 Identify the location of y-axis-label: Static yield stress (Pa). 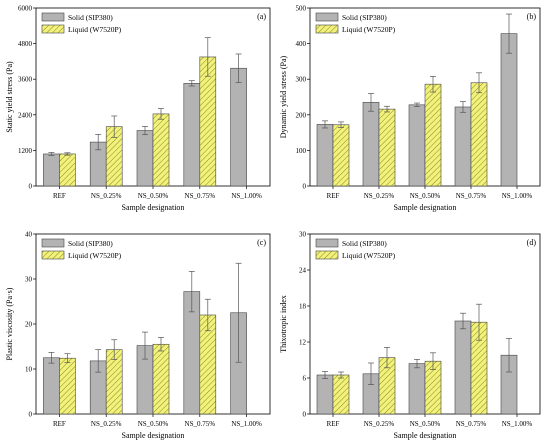
(9, 97).